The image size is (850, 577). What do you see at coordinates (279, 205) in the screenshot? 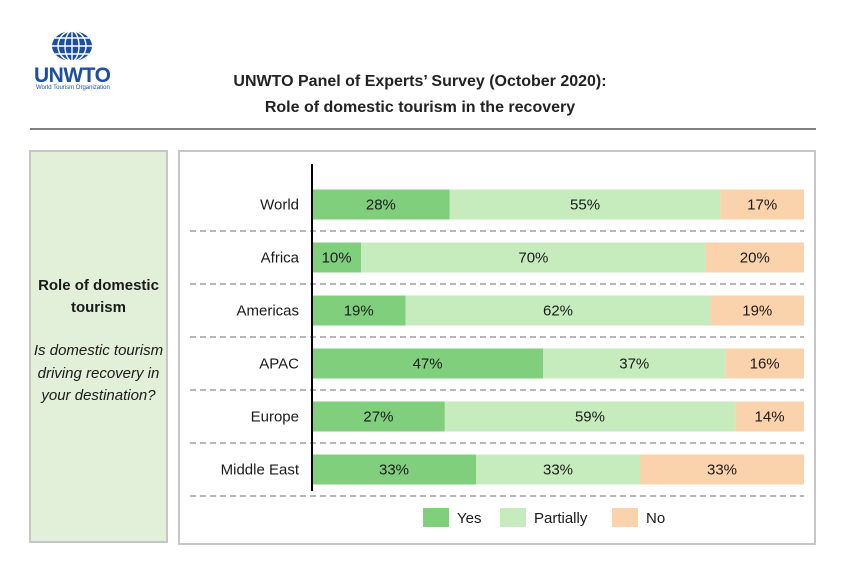
I see `category-label: World` at bounding box center [279, 205].